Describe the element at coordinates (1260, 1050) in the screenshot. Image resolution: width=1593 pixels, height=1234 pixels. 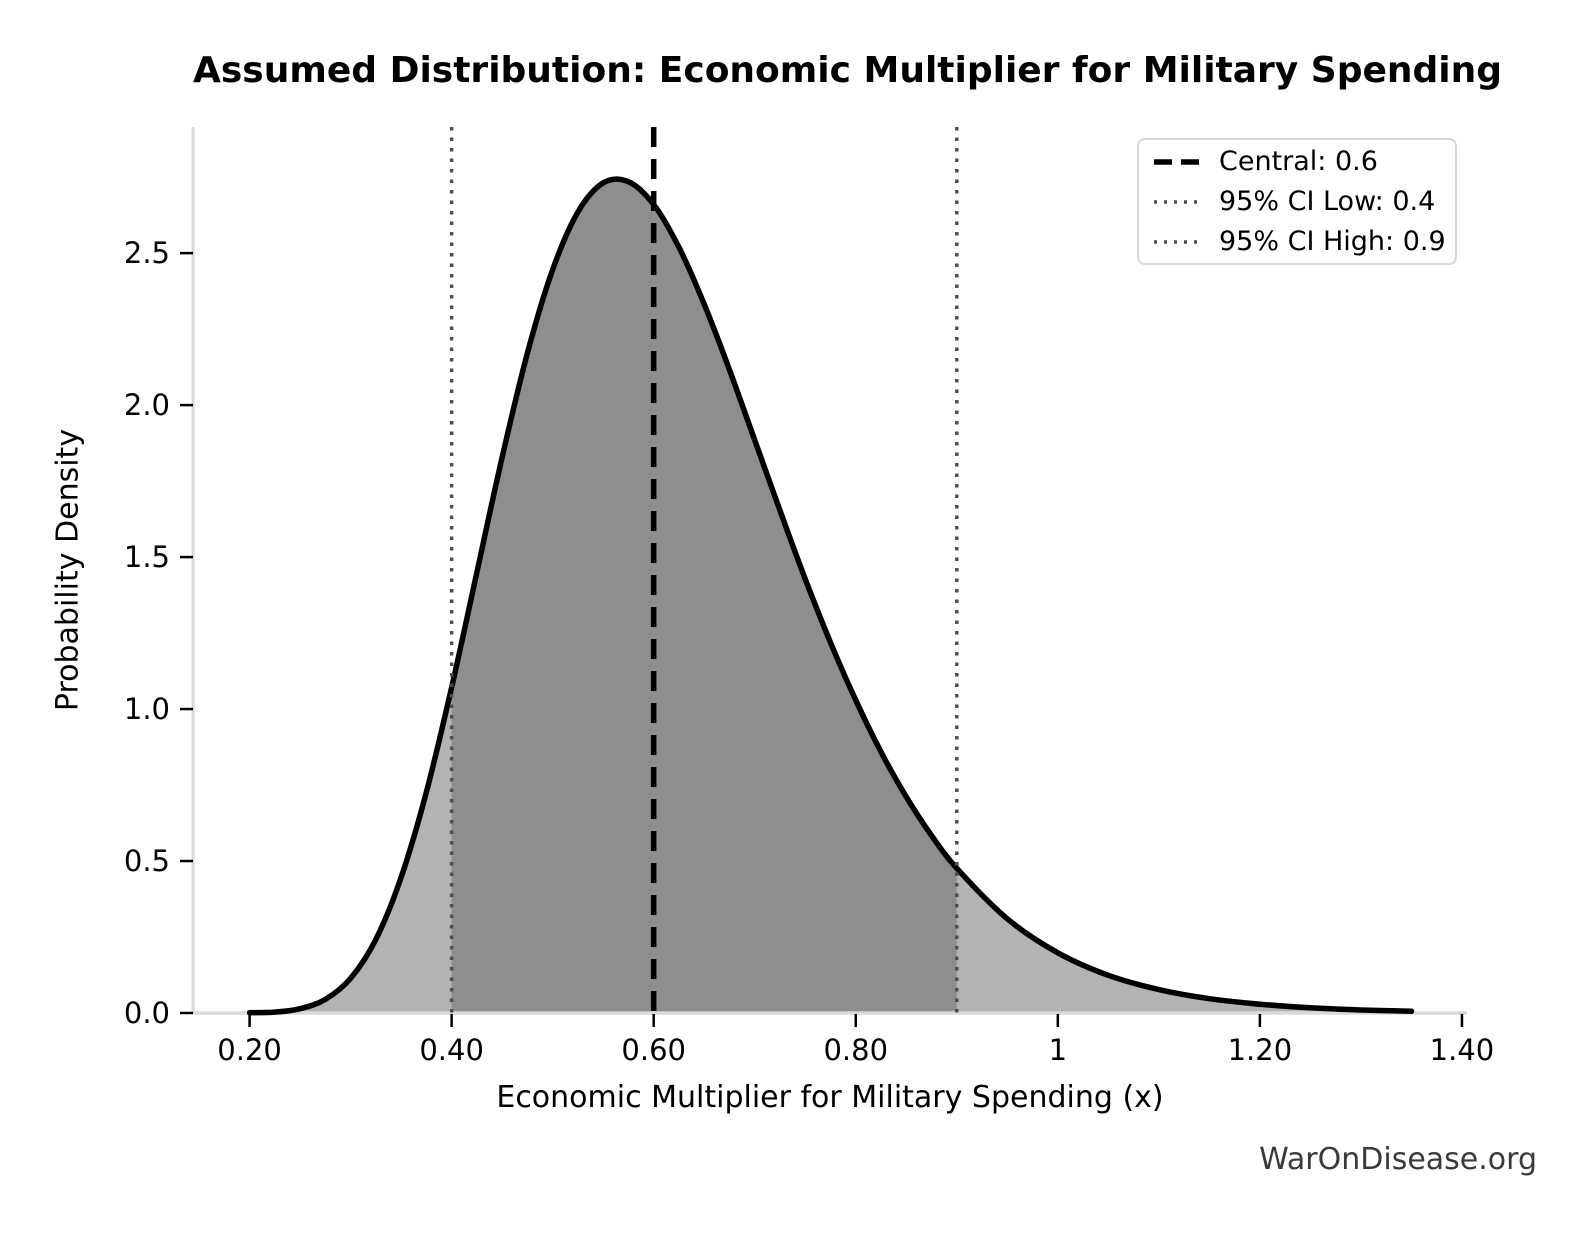
I see `x-tick-label: 1.20` at that location.